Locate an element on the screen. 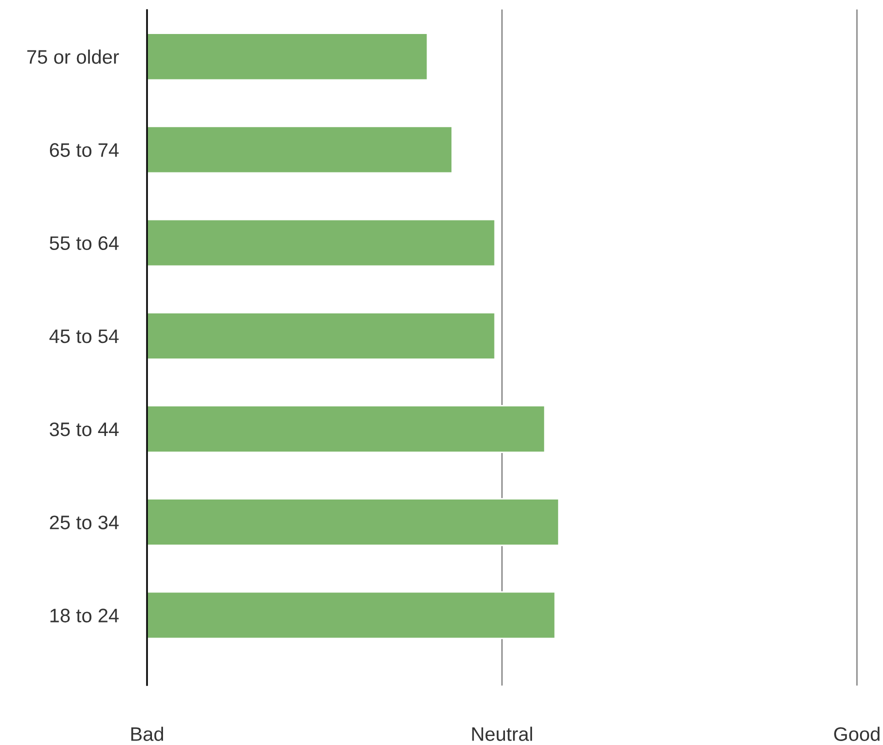  ref-line-label: Neutral is located at coordinates (502, 733).